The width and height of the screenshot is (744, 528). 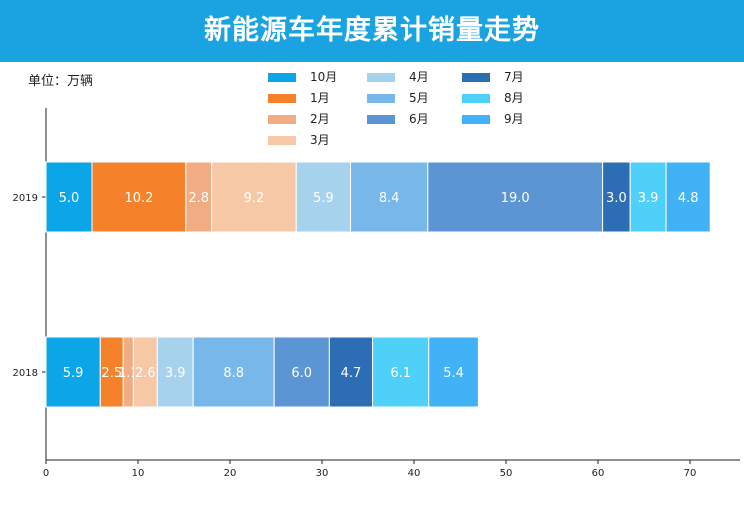 What do you see at coordinates (25, 198) in the screenshot?
I see `y-tick-label: 2019` at bounding box center [25, 198].